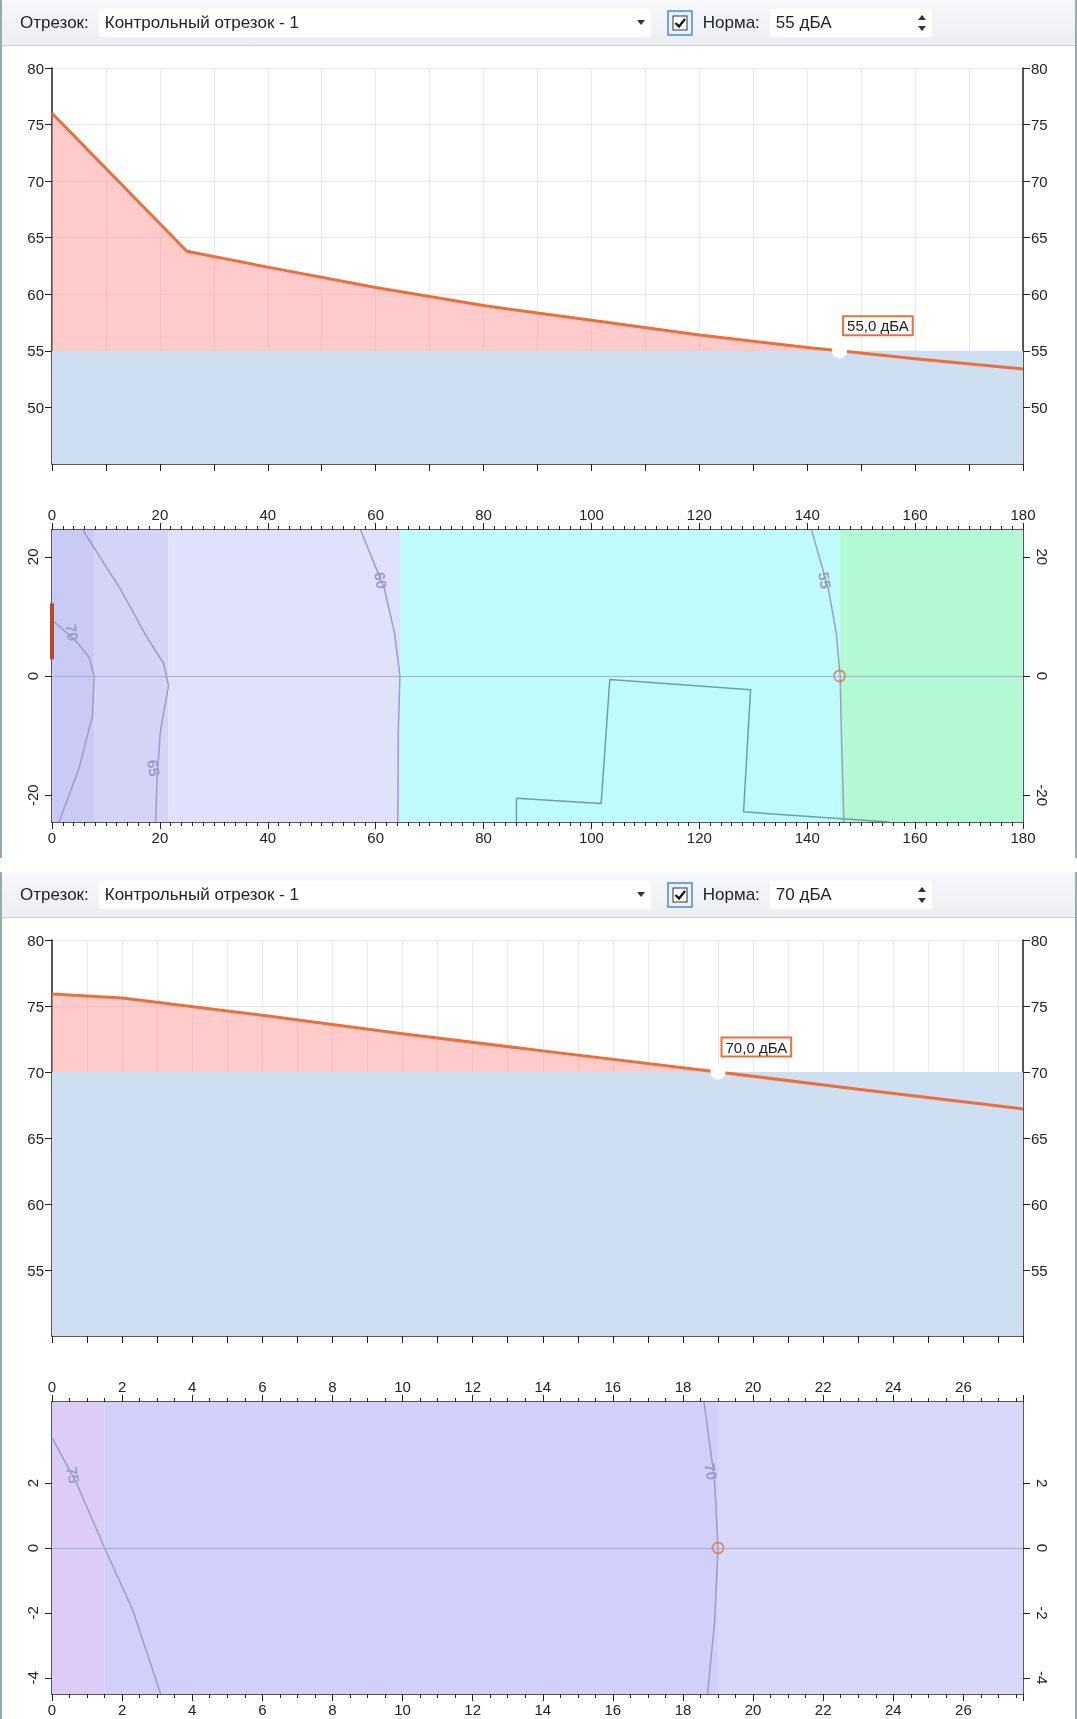  What do you see at coordinates (402, 1709) in the screenshot?
I see `x-tick-label: 10` at bounding box center [402, 1709].